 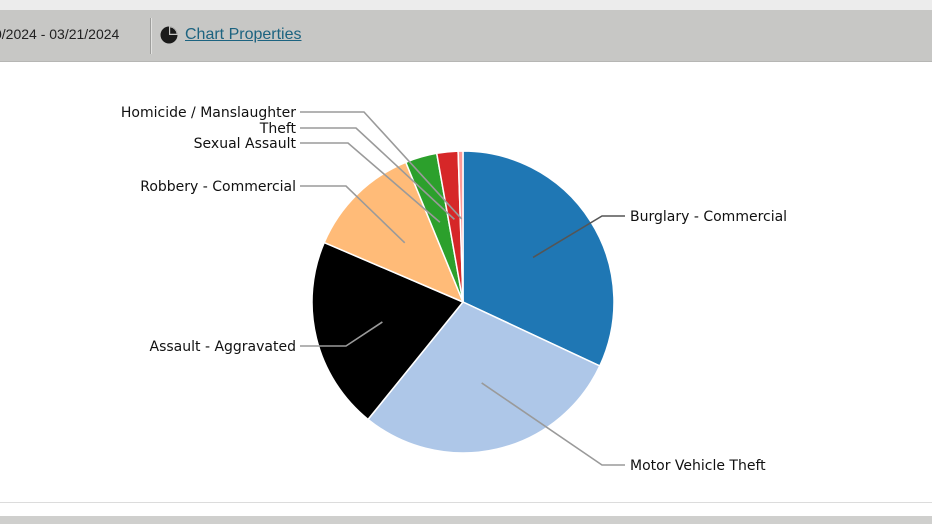 What do you see at coordinates (388, 331) in the screenshot?
I see `pie-slice-assault-aggravated` at bounding box center [388, 331].